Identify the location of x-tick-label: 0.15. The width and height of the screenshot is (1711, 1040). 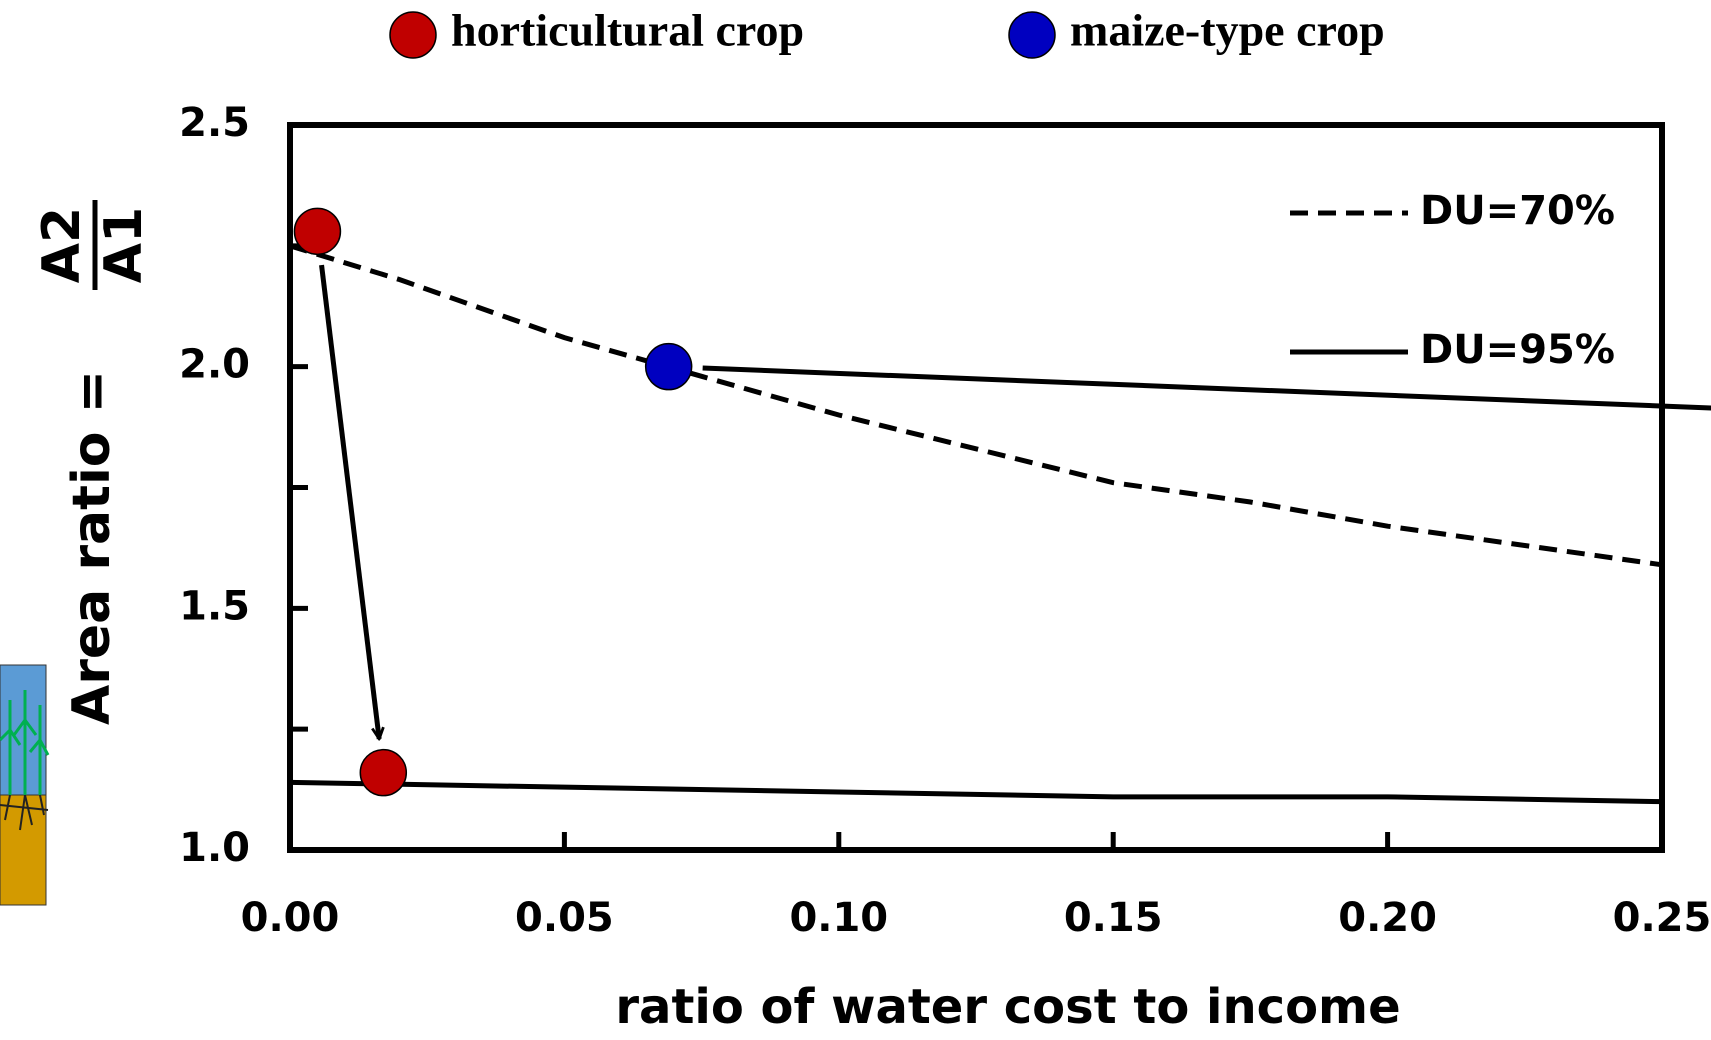
(1113, 918).